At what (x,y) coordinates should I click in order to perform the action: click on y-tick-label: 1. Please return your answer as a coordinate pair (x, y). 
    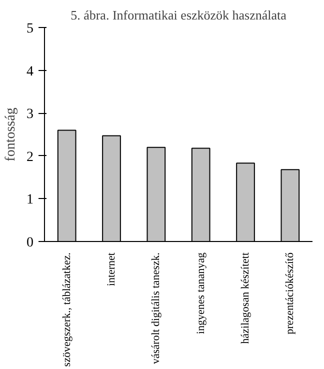
    Looking at the image, I should click on (30, 200).